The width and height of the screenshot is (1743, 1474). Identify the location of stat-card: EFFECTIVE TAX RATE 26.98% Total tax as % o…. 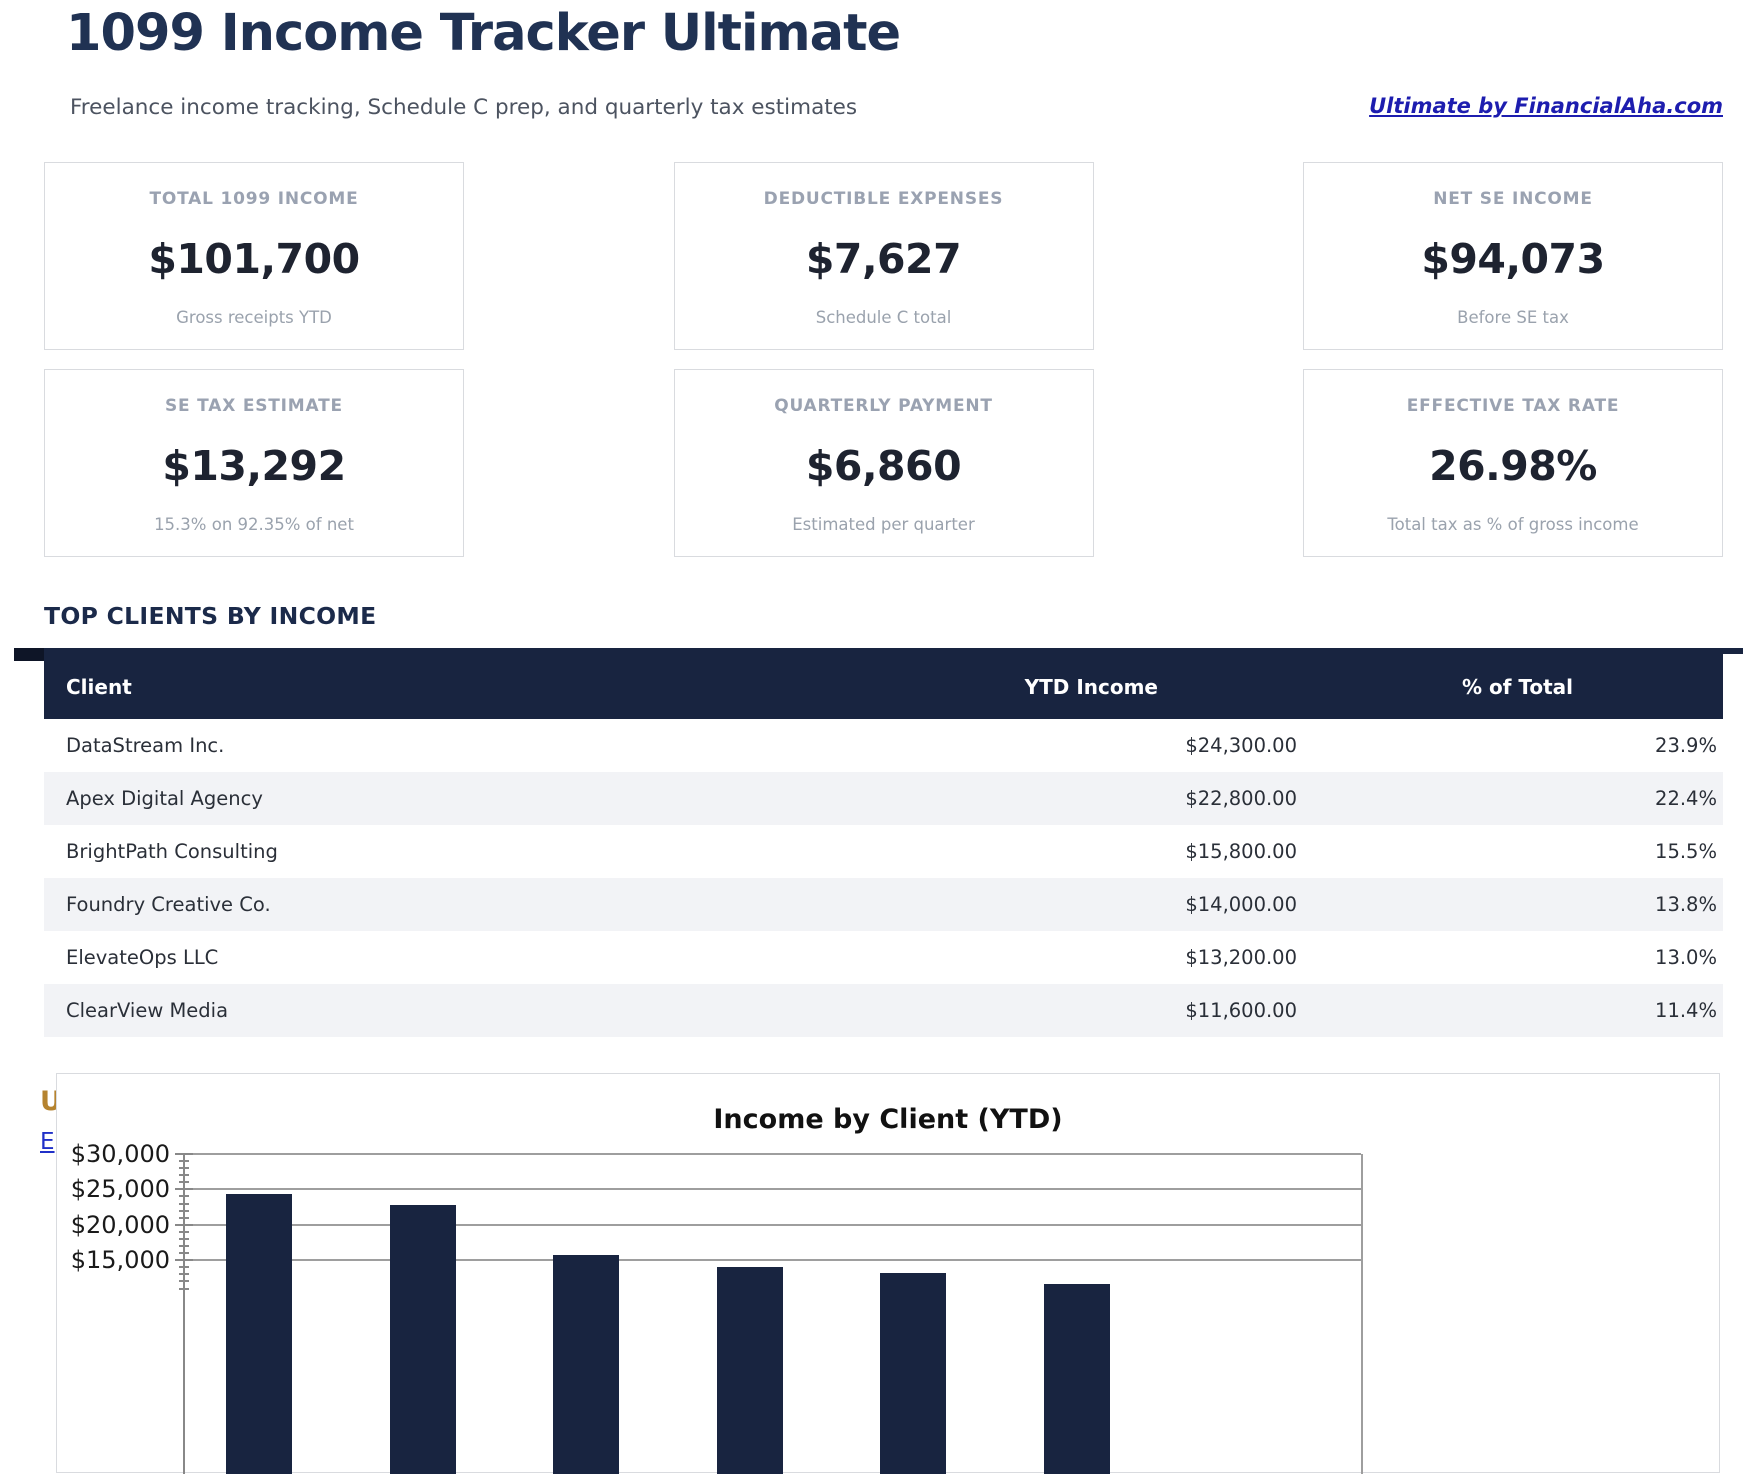
(1513, 463).